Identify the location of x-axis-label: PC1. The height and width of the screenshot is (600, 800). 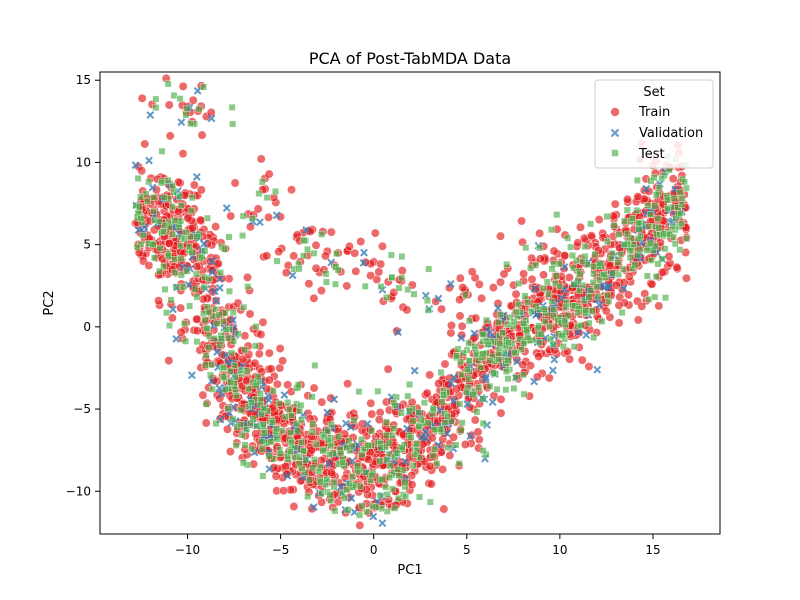
(409, 570).